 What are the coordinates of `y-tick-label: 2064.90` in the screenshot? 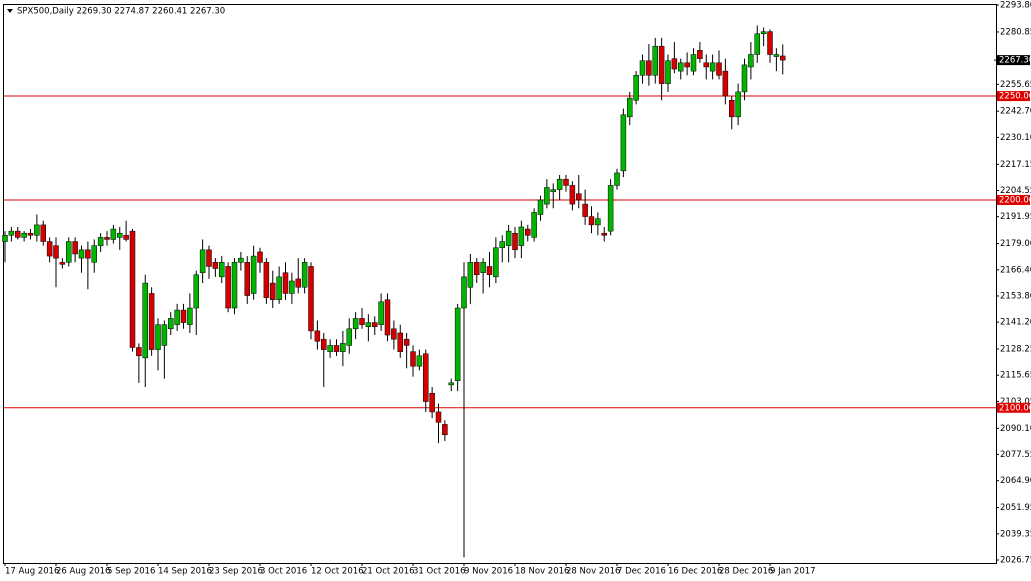 It's located at (1015, 481).